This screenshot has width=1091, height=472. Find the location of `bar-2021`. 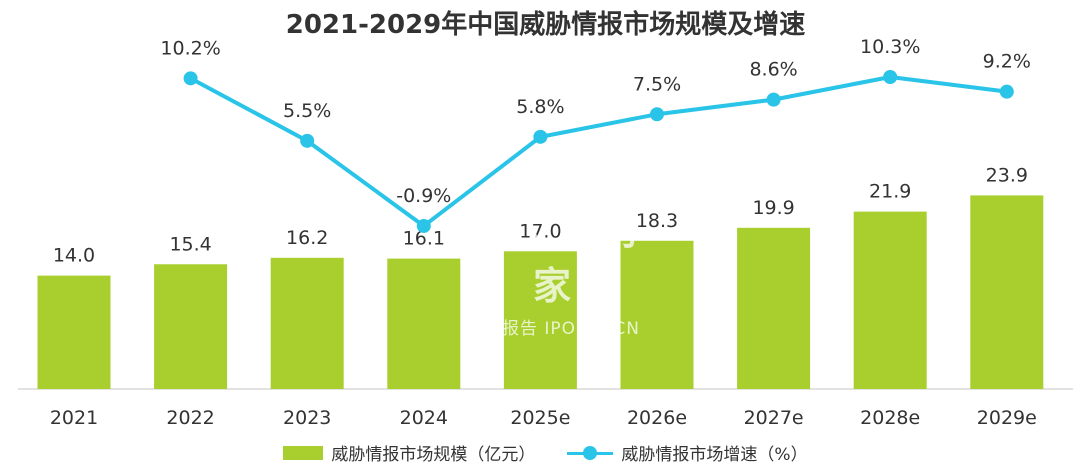

bar-2021 is located at coordinates (74, 332).